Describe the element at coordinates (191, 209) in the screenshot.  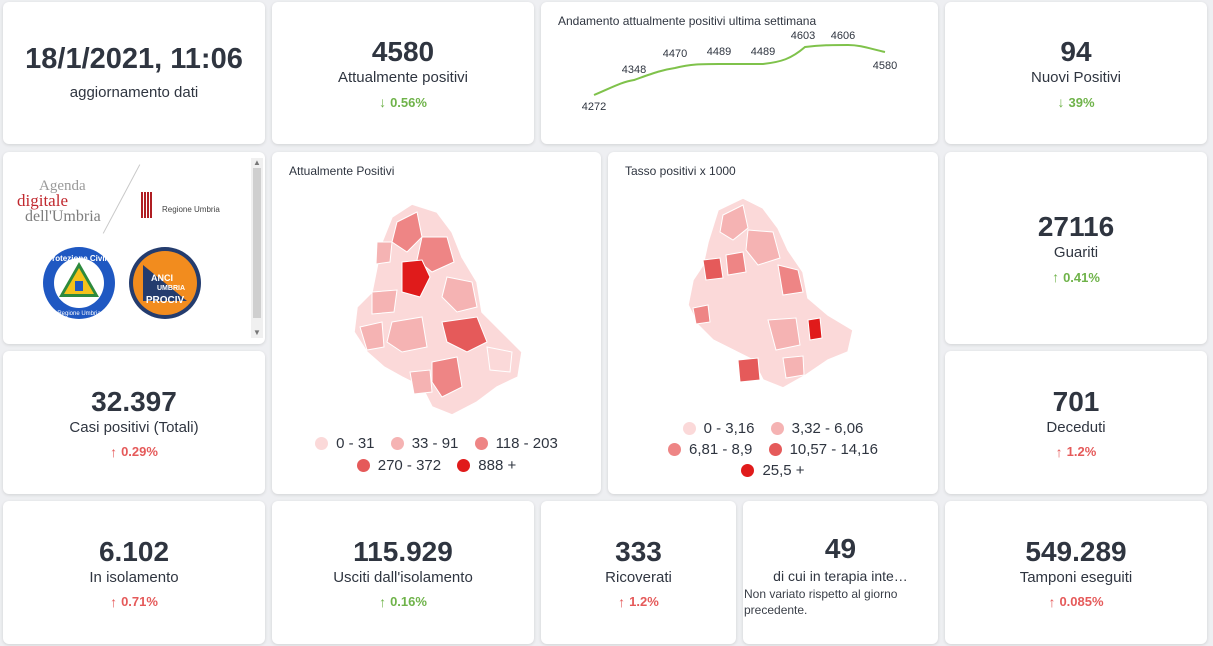
I see `regione-umbria-label: Regione Umbria` at that location.